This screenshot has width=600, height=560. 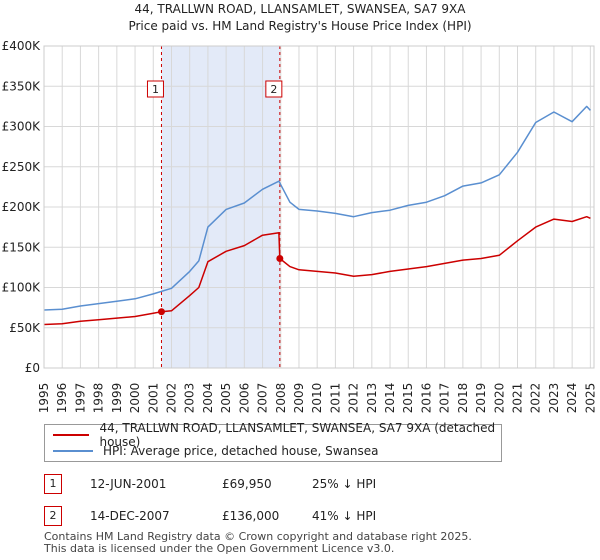 What do you see at coordinates (354, 398) in the screenshot?
I see `x-tick-label: 2012` at bounding box center [354, 398].